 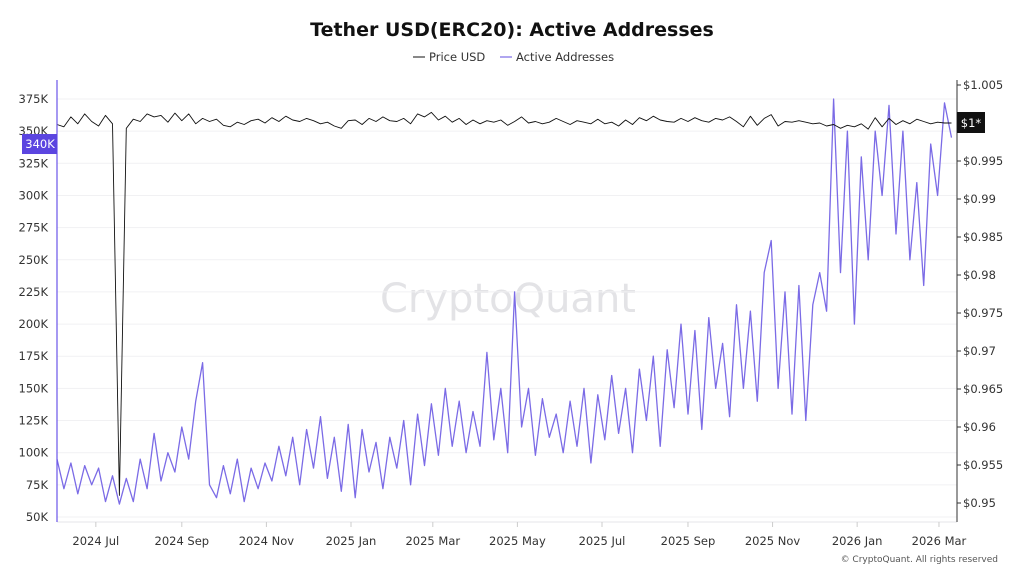 What do you see at coordinates (919, 560) in the screenshot?
I see `copyright-footer: © CryptoQuant. All rights reserved` at bounding box center [919, 560].